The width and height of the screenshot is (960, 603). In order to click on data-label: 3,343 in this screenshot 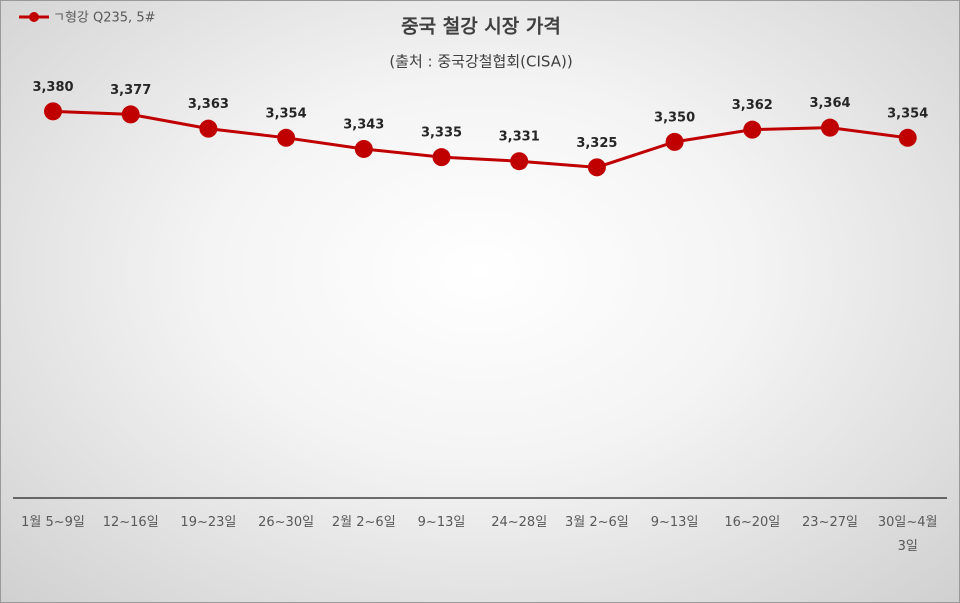, I will do `click(363, 124)`.